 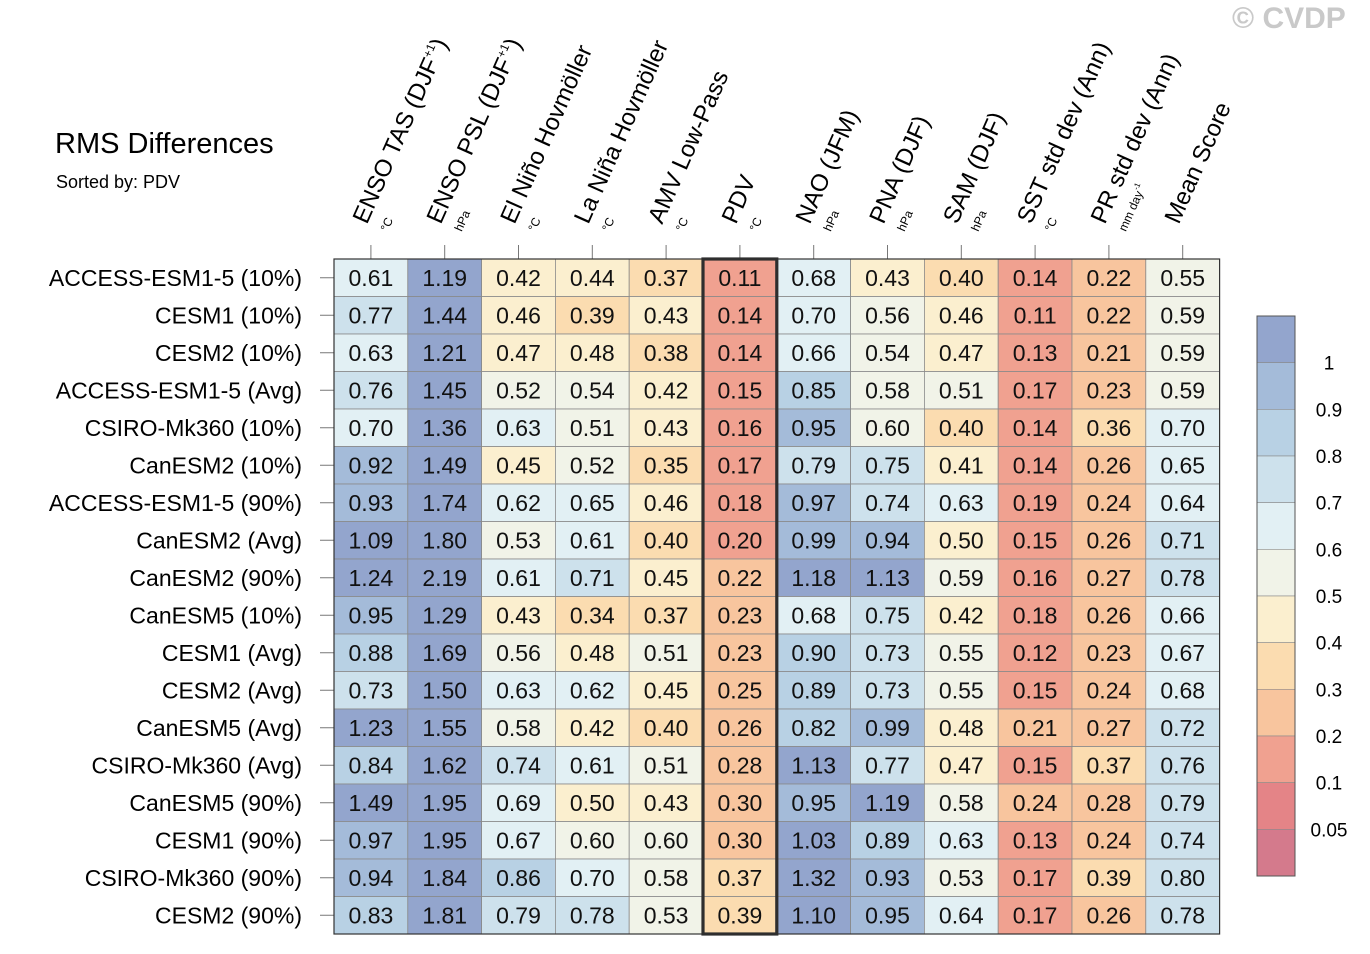 I want to click on row-label-cesm2-avg: CESM2 (Avg), so click(x=232, y=690).